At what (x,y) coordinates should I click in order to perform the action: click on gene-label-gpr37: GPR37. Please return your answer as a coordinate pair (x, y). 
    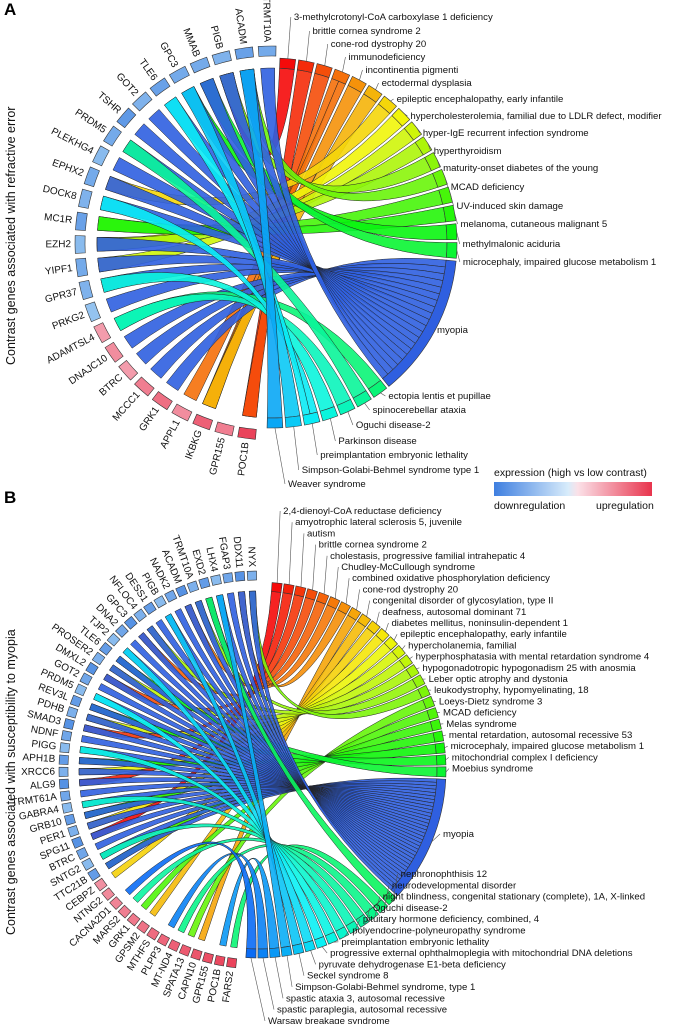
    Looking at the image, I should click on (61, 296).